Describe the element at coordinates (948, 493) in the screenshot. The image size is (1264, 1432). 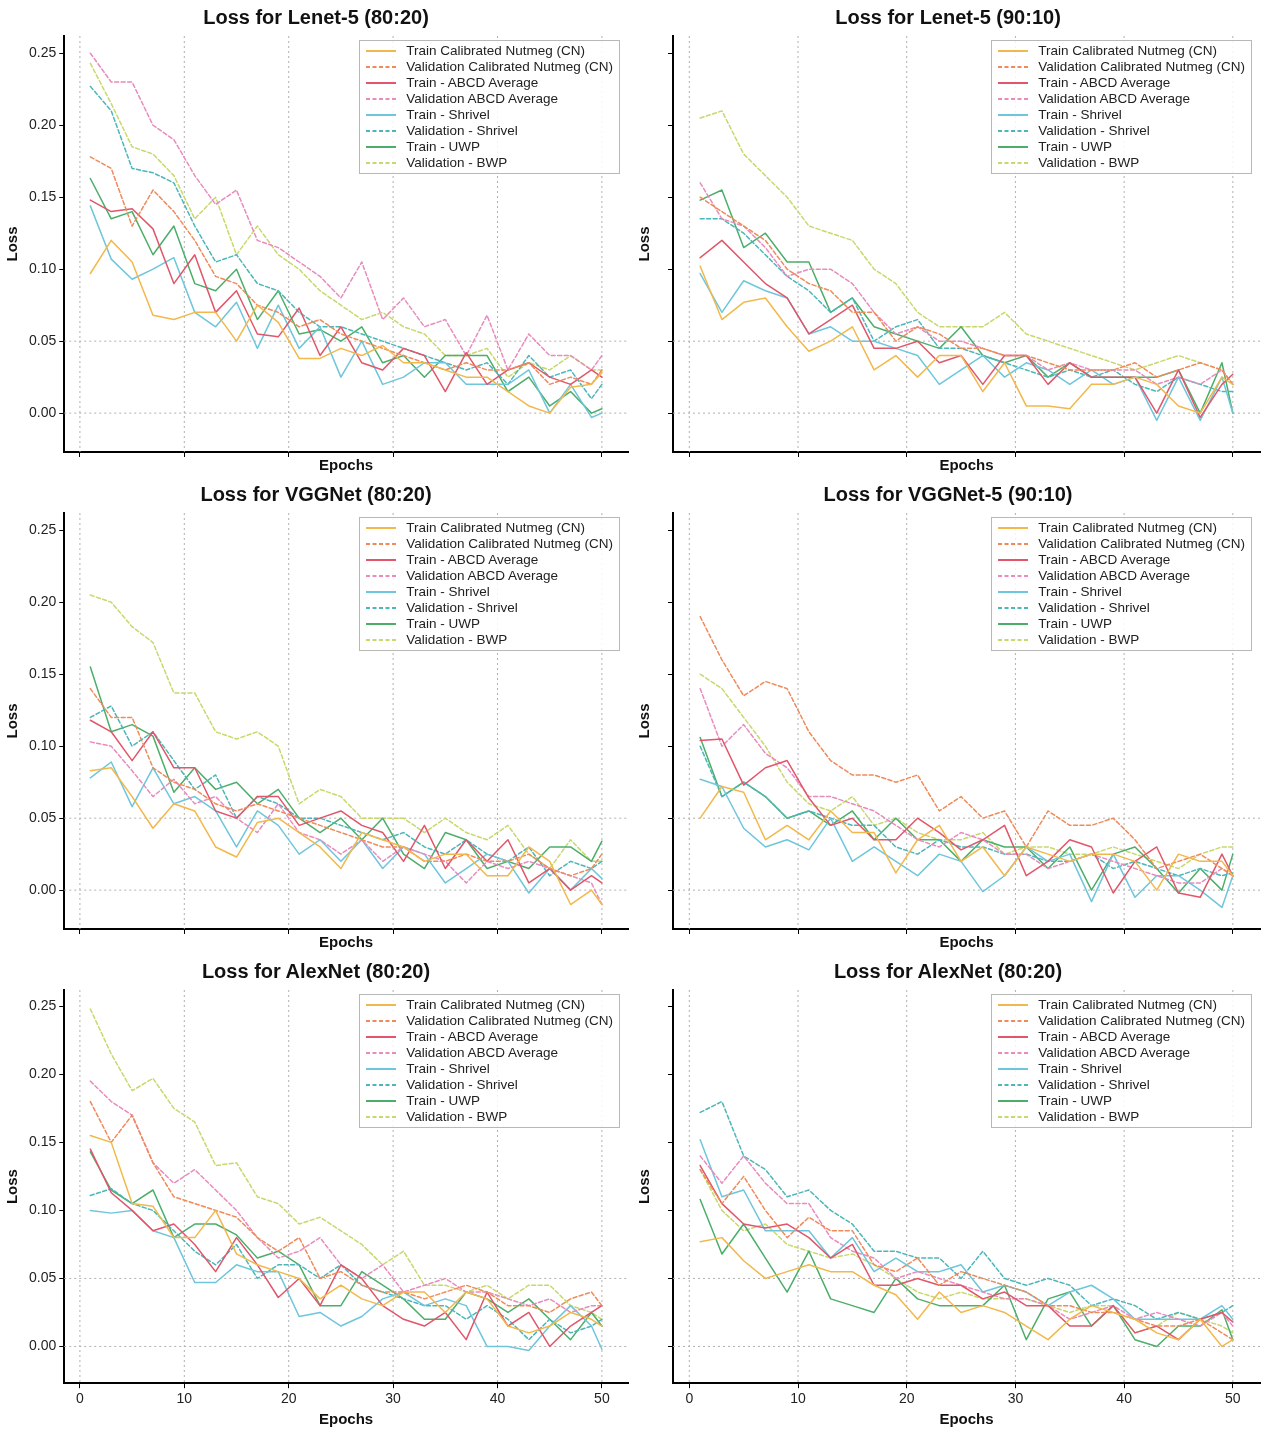
I see `chart-title: Loss for VGGNet-5 (90:10)` at that location.